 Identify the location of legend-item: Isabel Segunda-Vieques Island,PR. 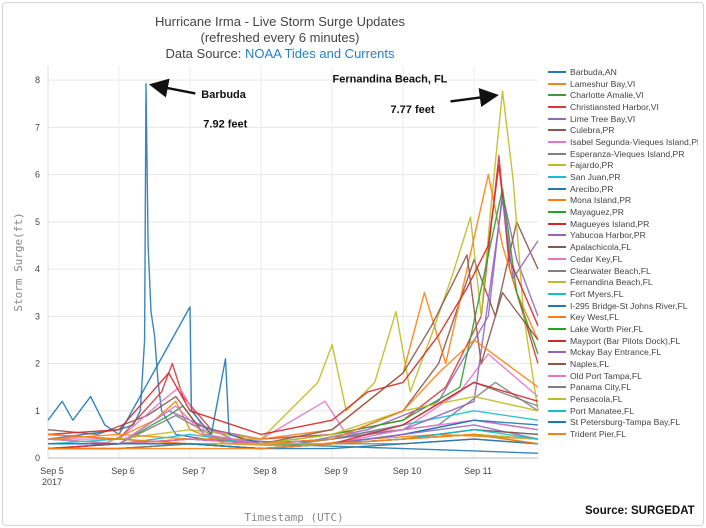
(623, 142).